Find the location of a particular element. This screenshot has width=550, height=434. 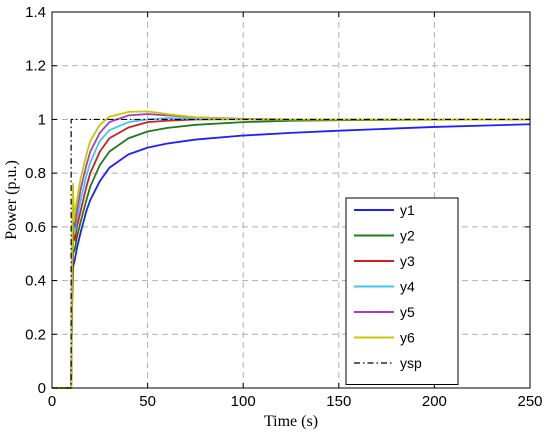

y-tick-label: 1.4 is located at coordinates (35, 12).